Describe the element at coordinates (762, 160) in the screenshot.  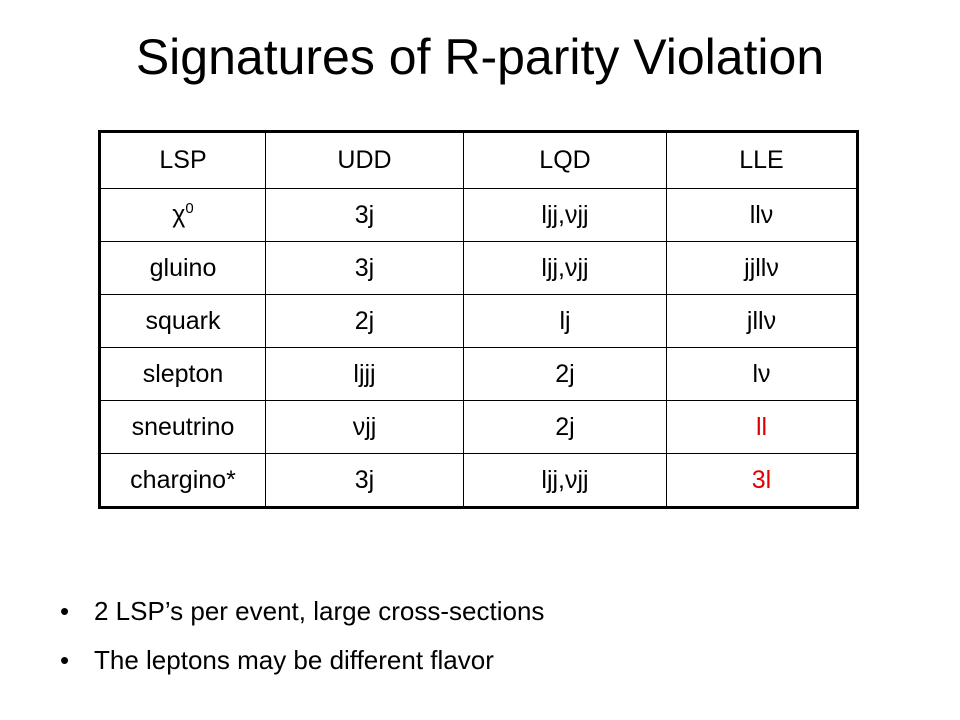
I see `header-cell: LLE` at that location.